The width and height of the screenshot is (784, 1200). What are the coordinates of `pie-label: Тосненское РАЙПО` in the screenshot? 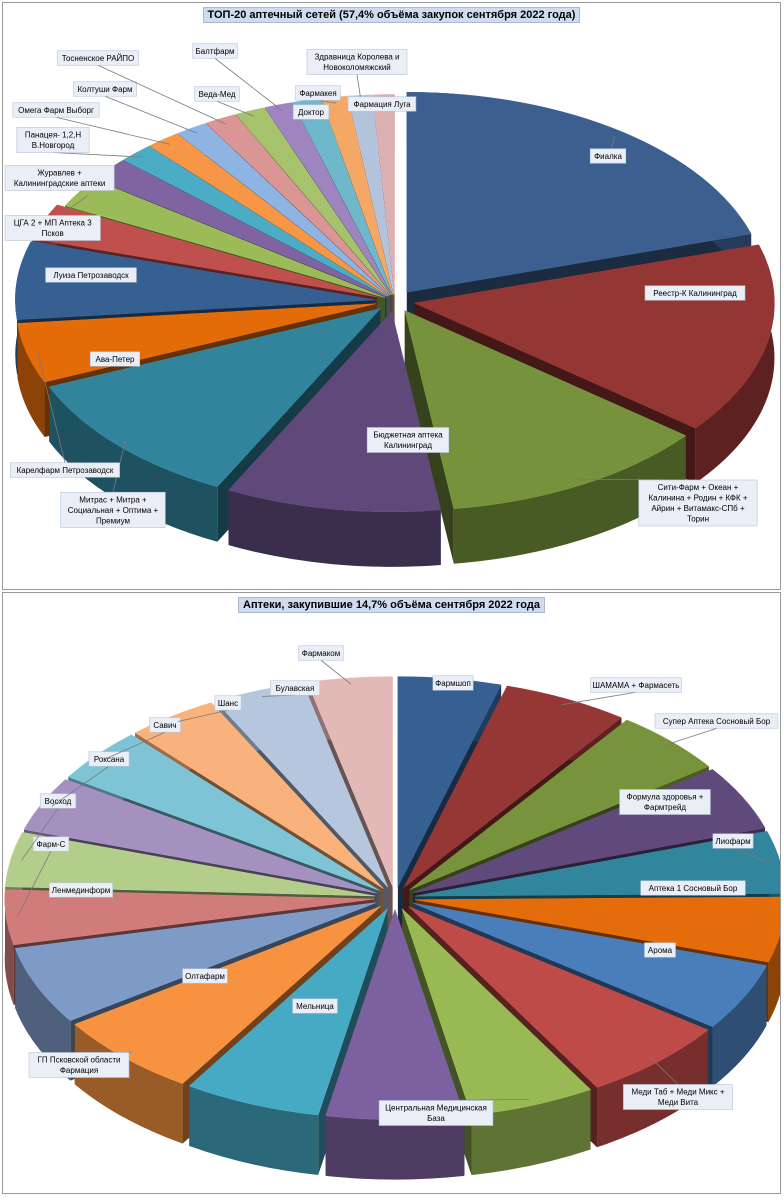 It's located at (141, 87).